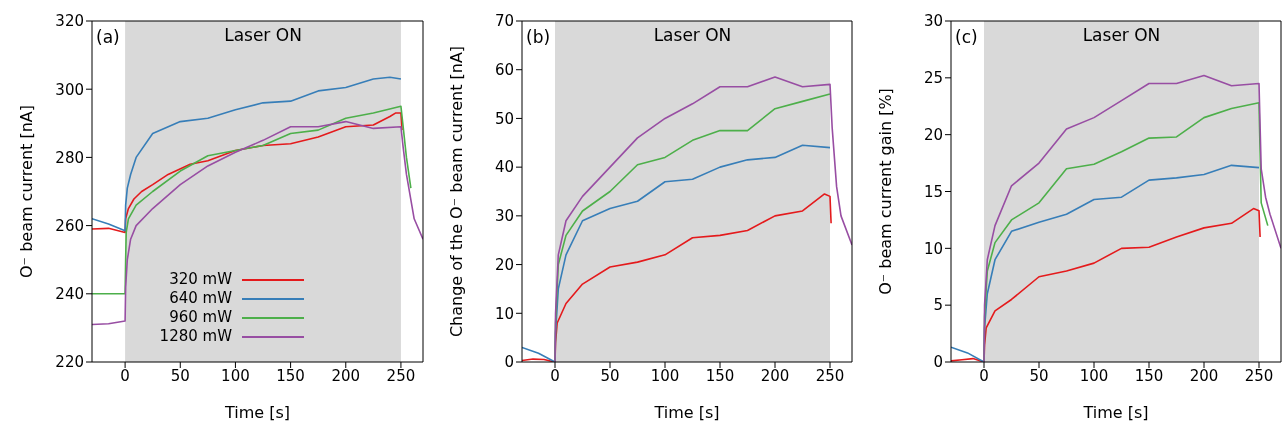 The image size is (1288, 436). I want to click on y-axis-title: O⁻ beam current gain [%], so click(885, 191).